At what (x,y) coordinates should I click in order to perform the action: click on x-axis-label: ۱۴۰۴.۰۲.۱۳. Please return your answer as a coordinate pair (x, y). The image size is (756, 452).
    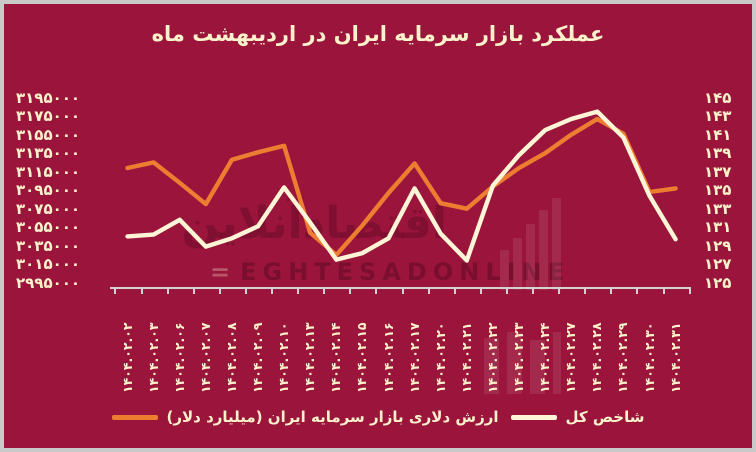
    Looking at the image, I should click on (310, 357).